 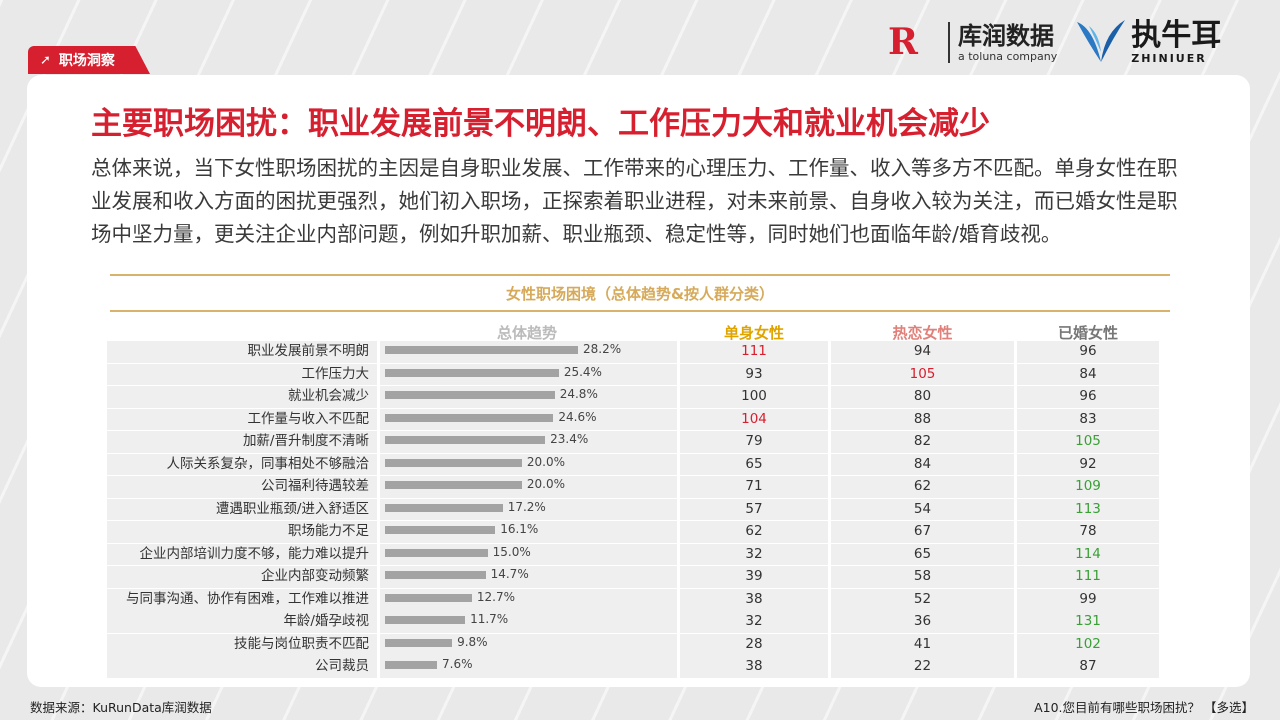 What do you see at coordinates (633, 622) in the screenshot?
I see `table-row: 年龄/婚孕歧视 11.7% 32 36 131` at bounding box center [633, 622].